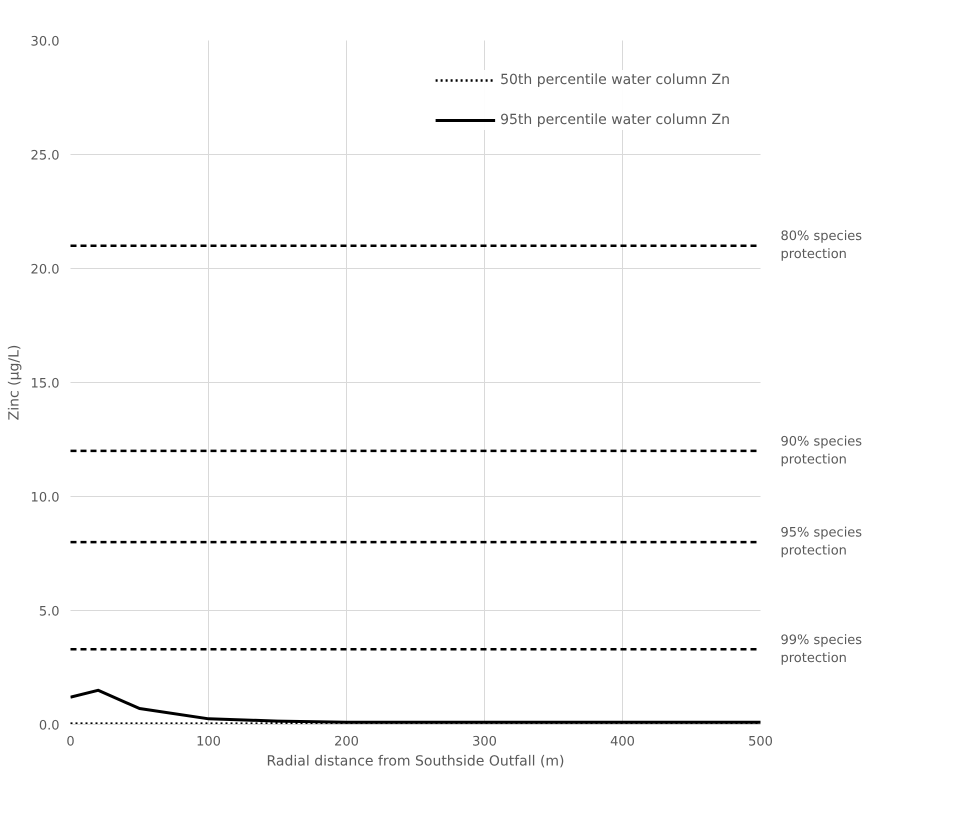 This screenshot has width=966, height=840. Describe the element at coordinates (484, 742) in the screenshot. I see `x-tick-label: 300` at that location.